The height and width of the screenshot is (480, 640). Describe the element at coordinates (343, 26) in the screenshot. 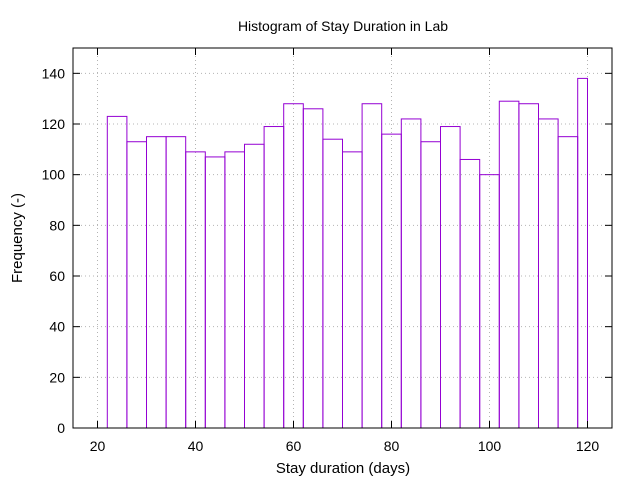

I see `chart-title: Histogram of Stay Duration in Lab` at that location.